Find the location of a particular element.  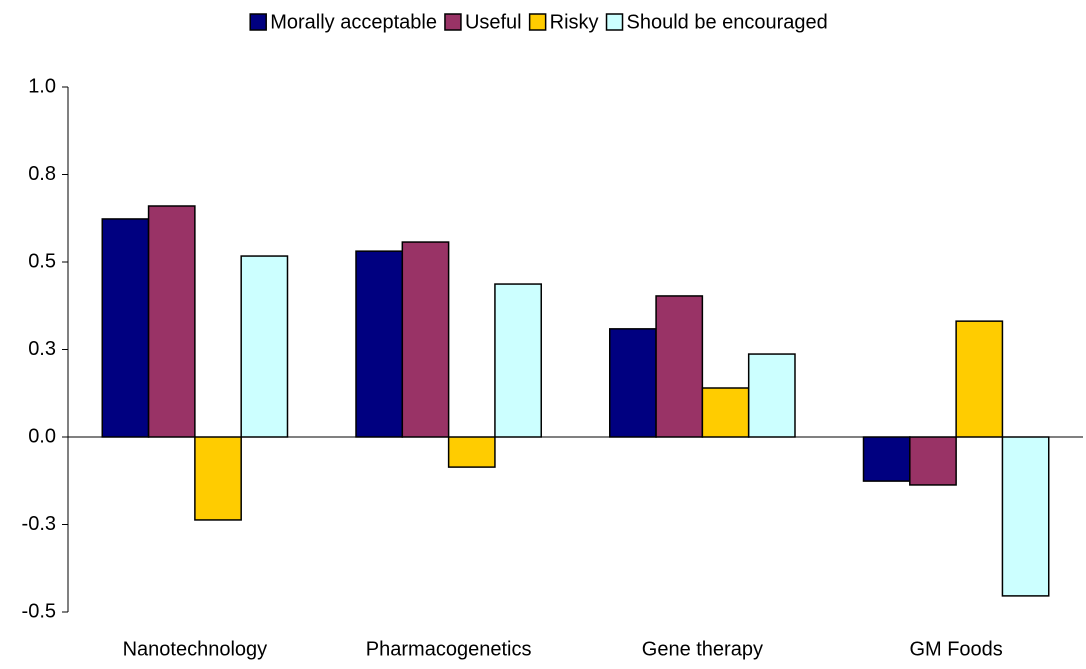

y-tick-label: 0.5 is located at coordinates (42, 261).